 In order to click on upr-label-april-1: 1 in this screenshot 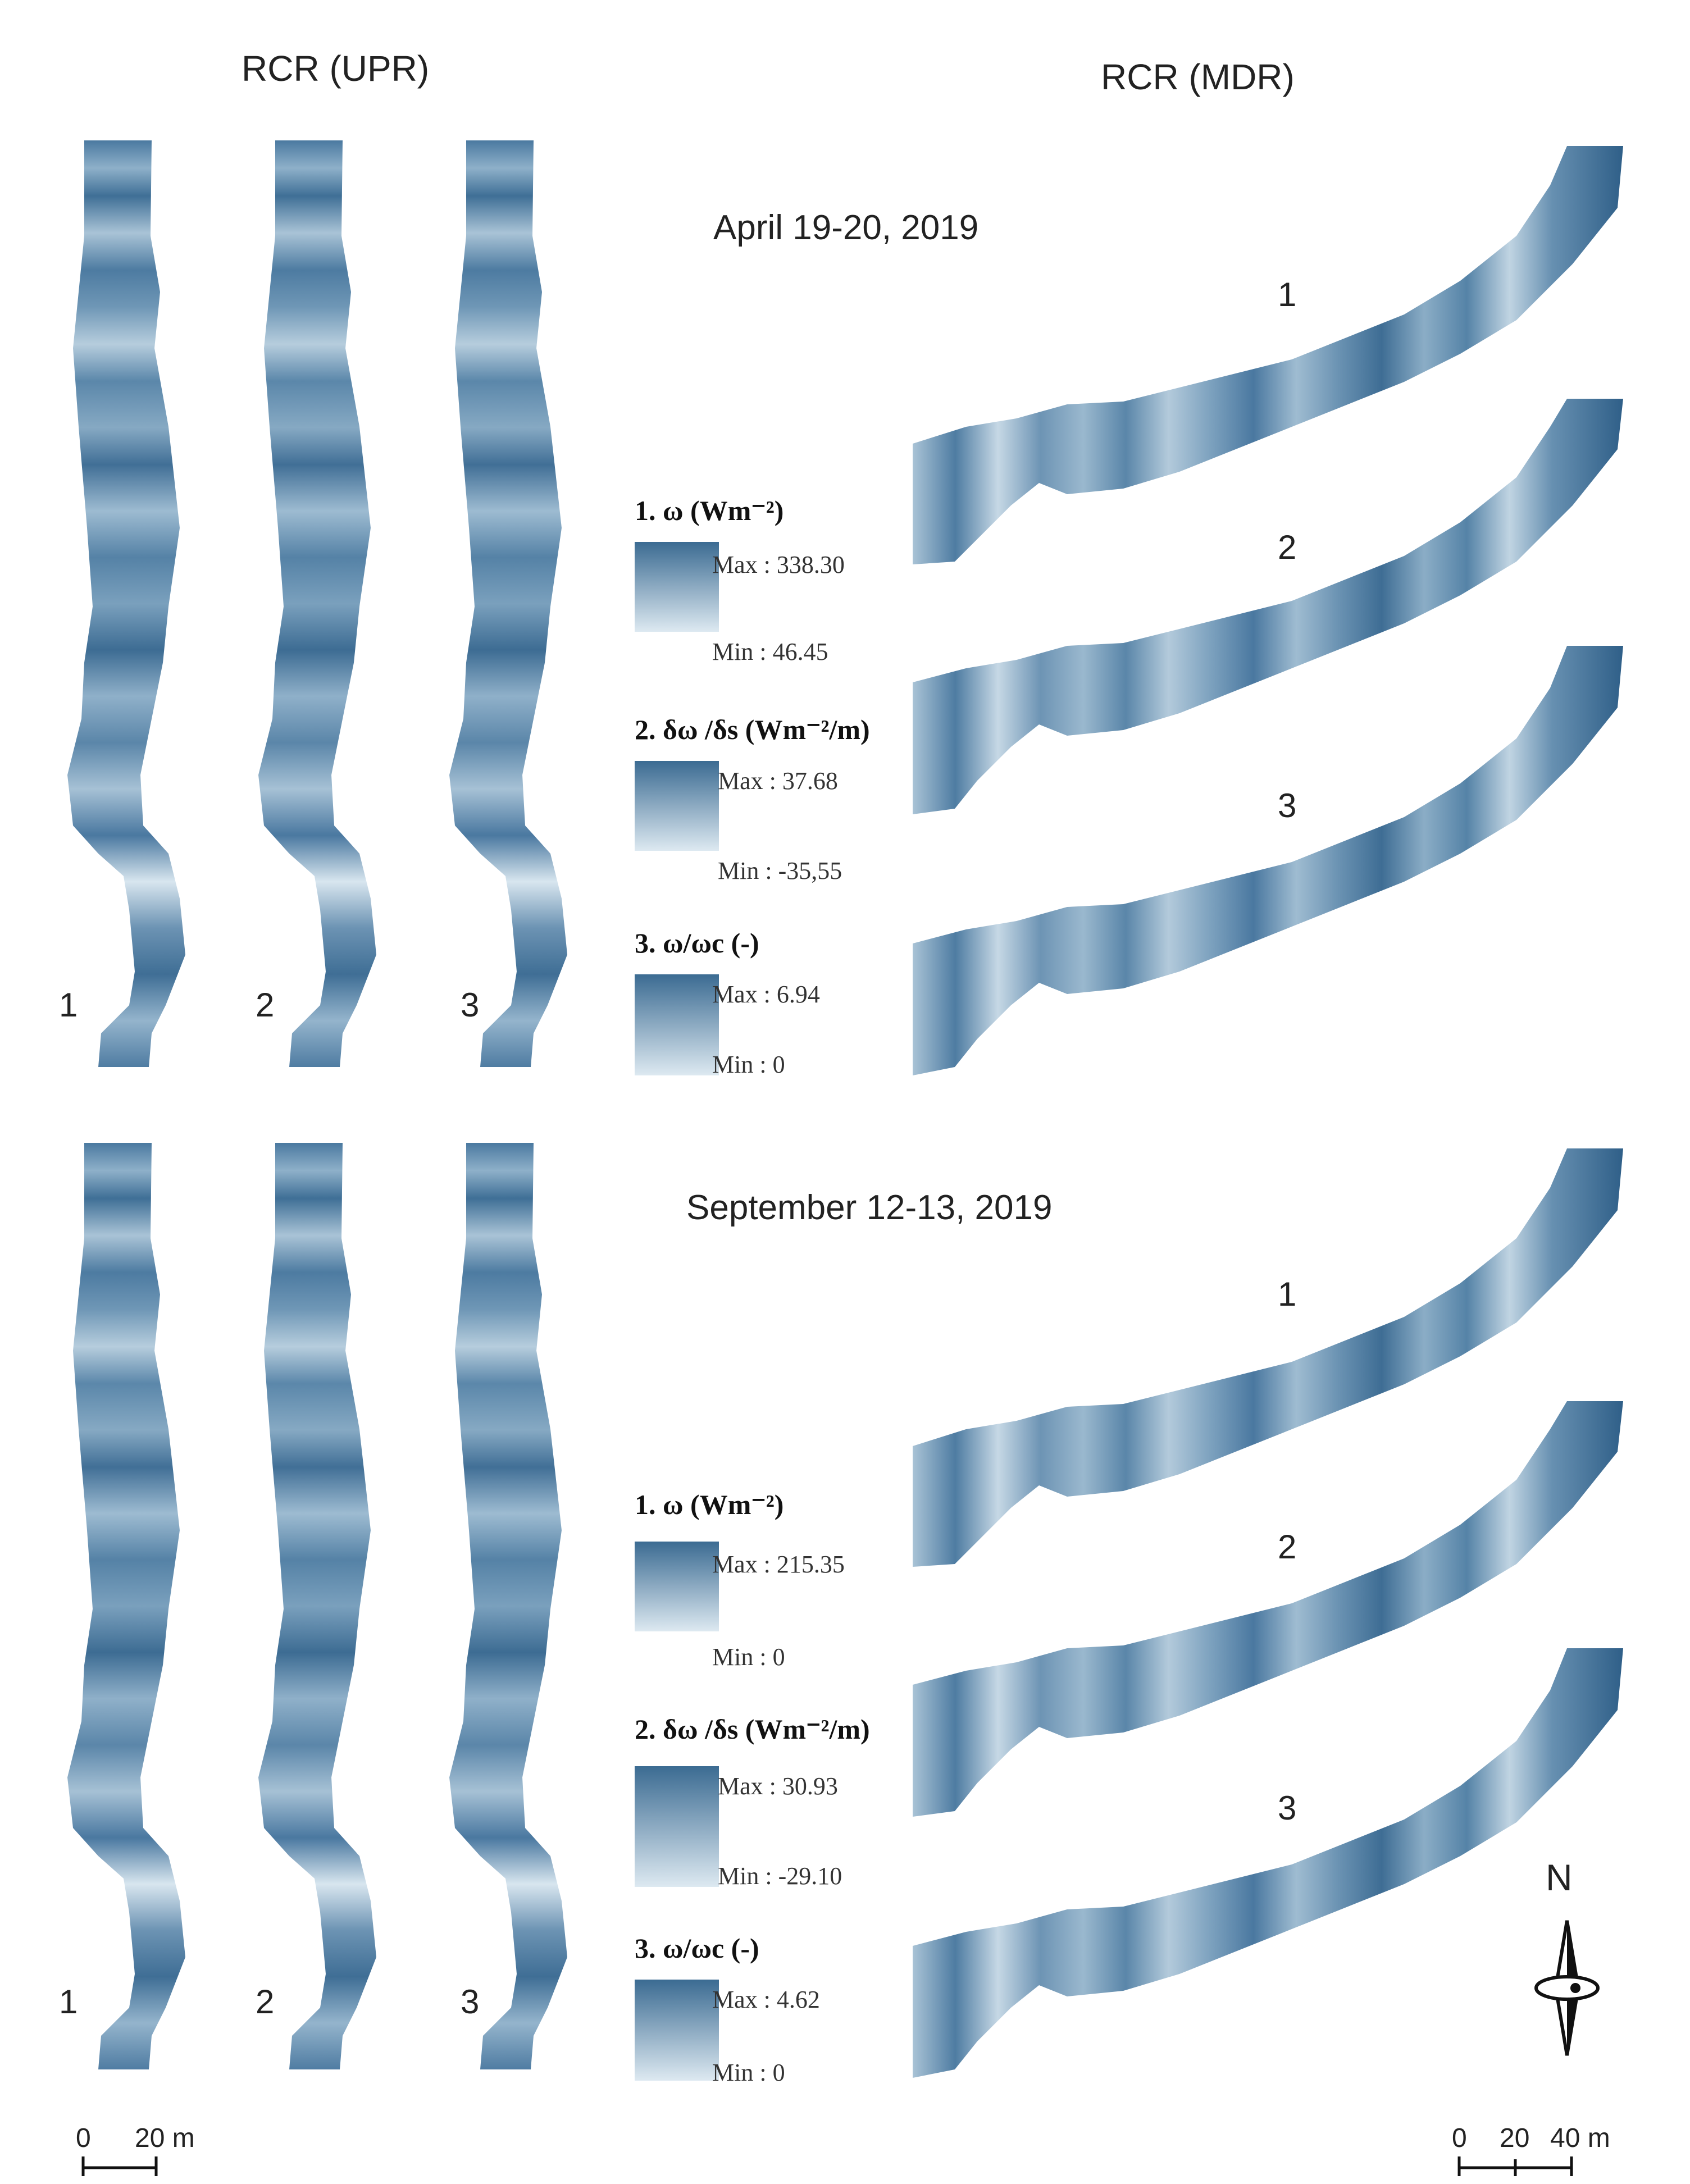, I will do `click(68, 1005)`.